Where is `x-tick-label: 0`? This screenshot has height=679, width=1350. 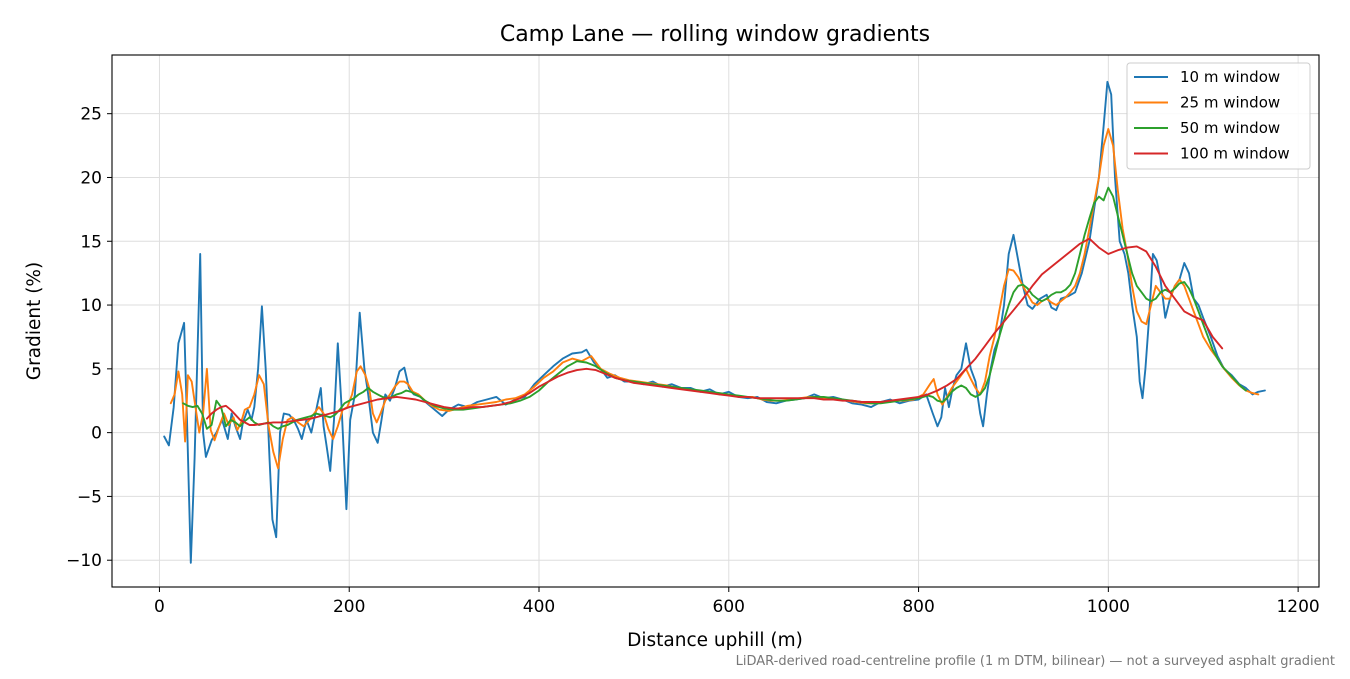 x-tick-label: 0 is located at coordinates (159, 607).